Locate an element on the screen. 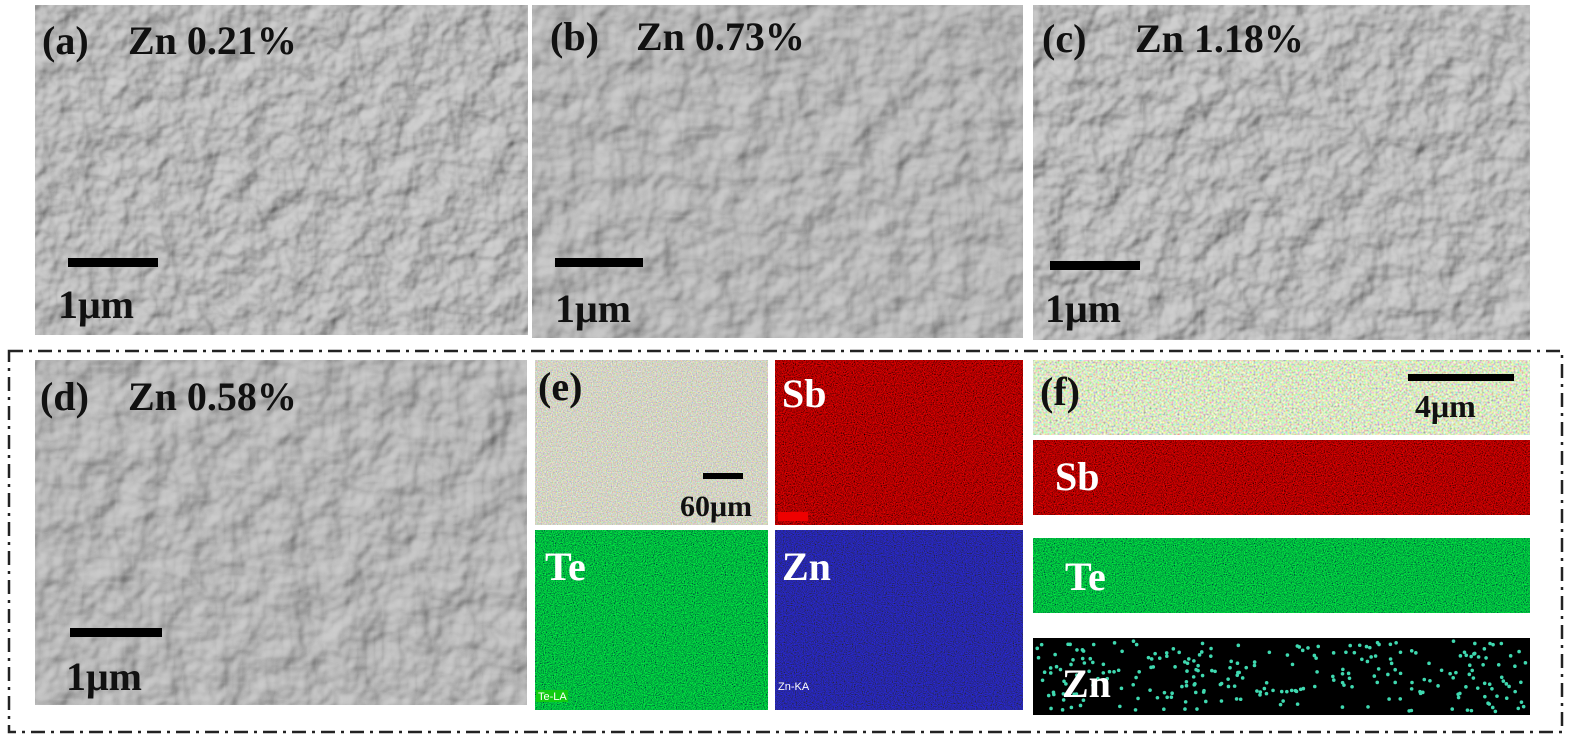  map-label: Zn is located at coordinates (1086, 683).